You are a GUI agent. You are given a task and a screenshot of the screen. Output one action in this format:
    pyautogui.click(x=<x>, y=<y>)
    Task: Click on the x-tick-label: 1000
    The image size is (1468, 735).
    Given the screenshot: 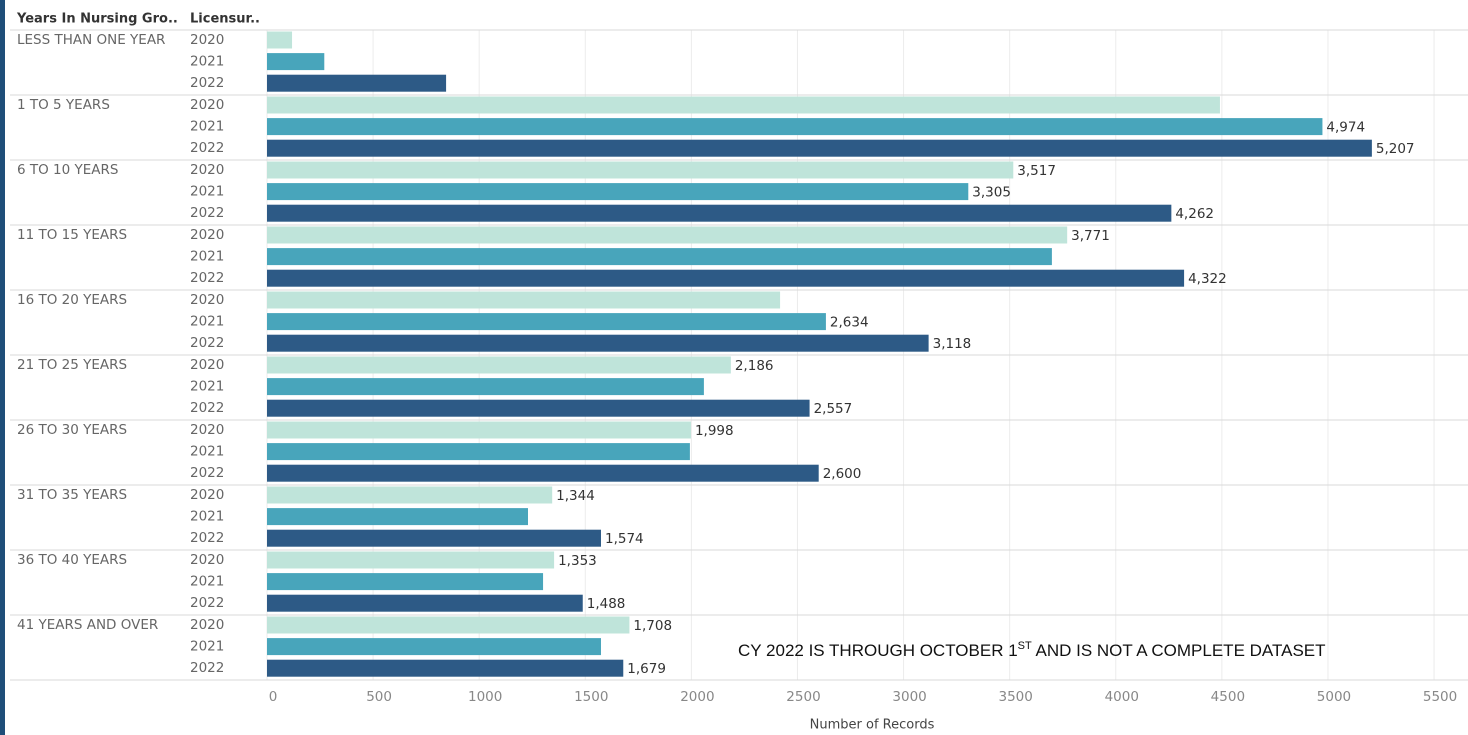 What is the action you would take?
    pyautogui.click(x=485, y=697)
    